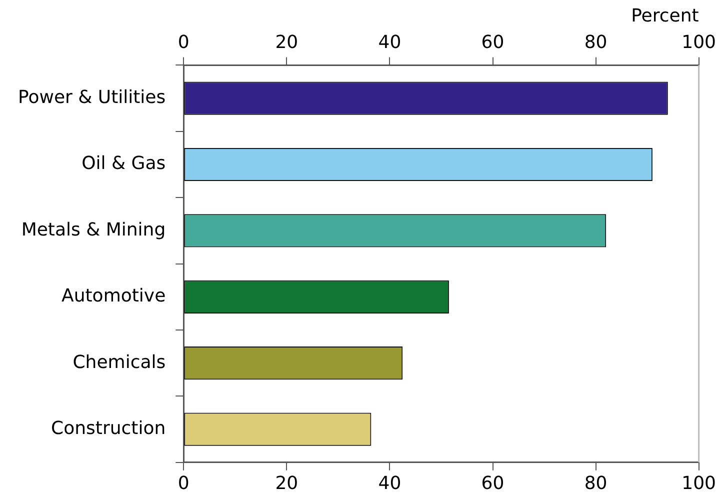 The width and height of the screenshot is (719, 500). I want to click on x-tick-label: 60, so click(492, 43).